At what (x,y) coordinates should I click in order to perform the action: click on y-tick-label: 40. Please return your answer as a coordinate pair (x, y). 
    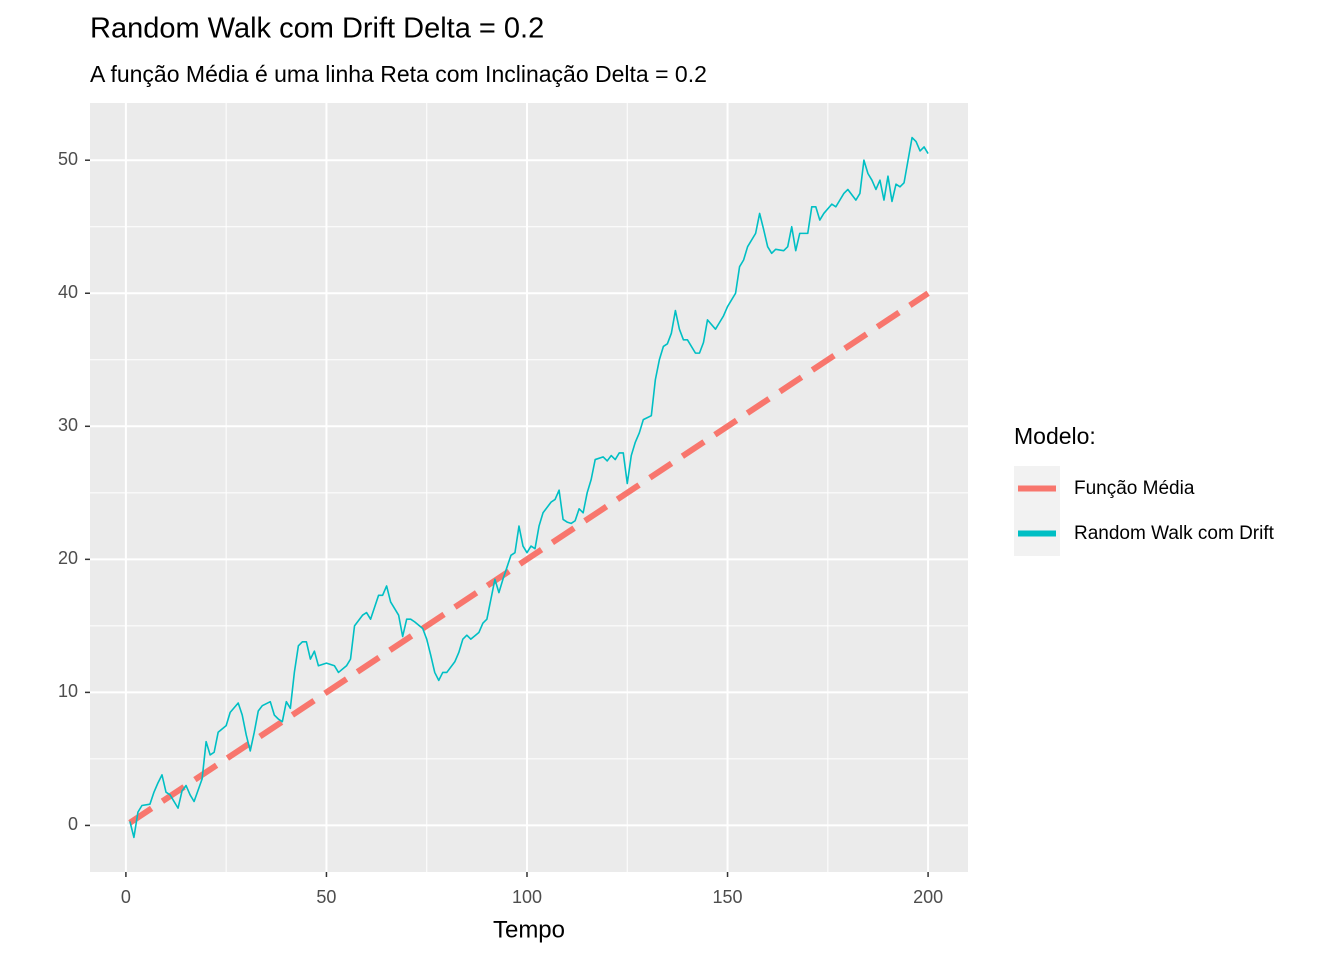
    Looking at the image, I should click on (68, 292).